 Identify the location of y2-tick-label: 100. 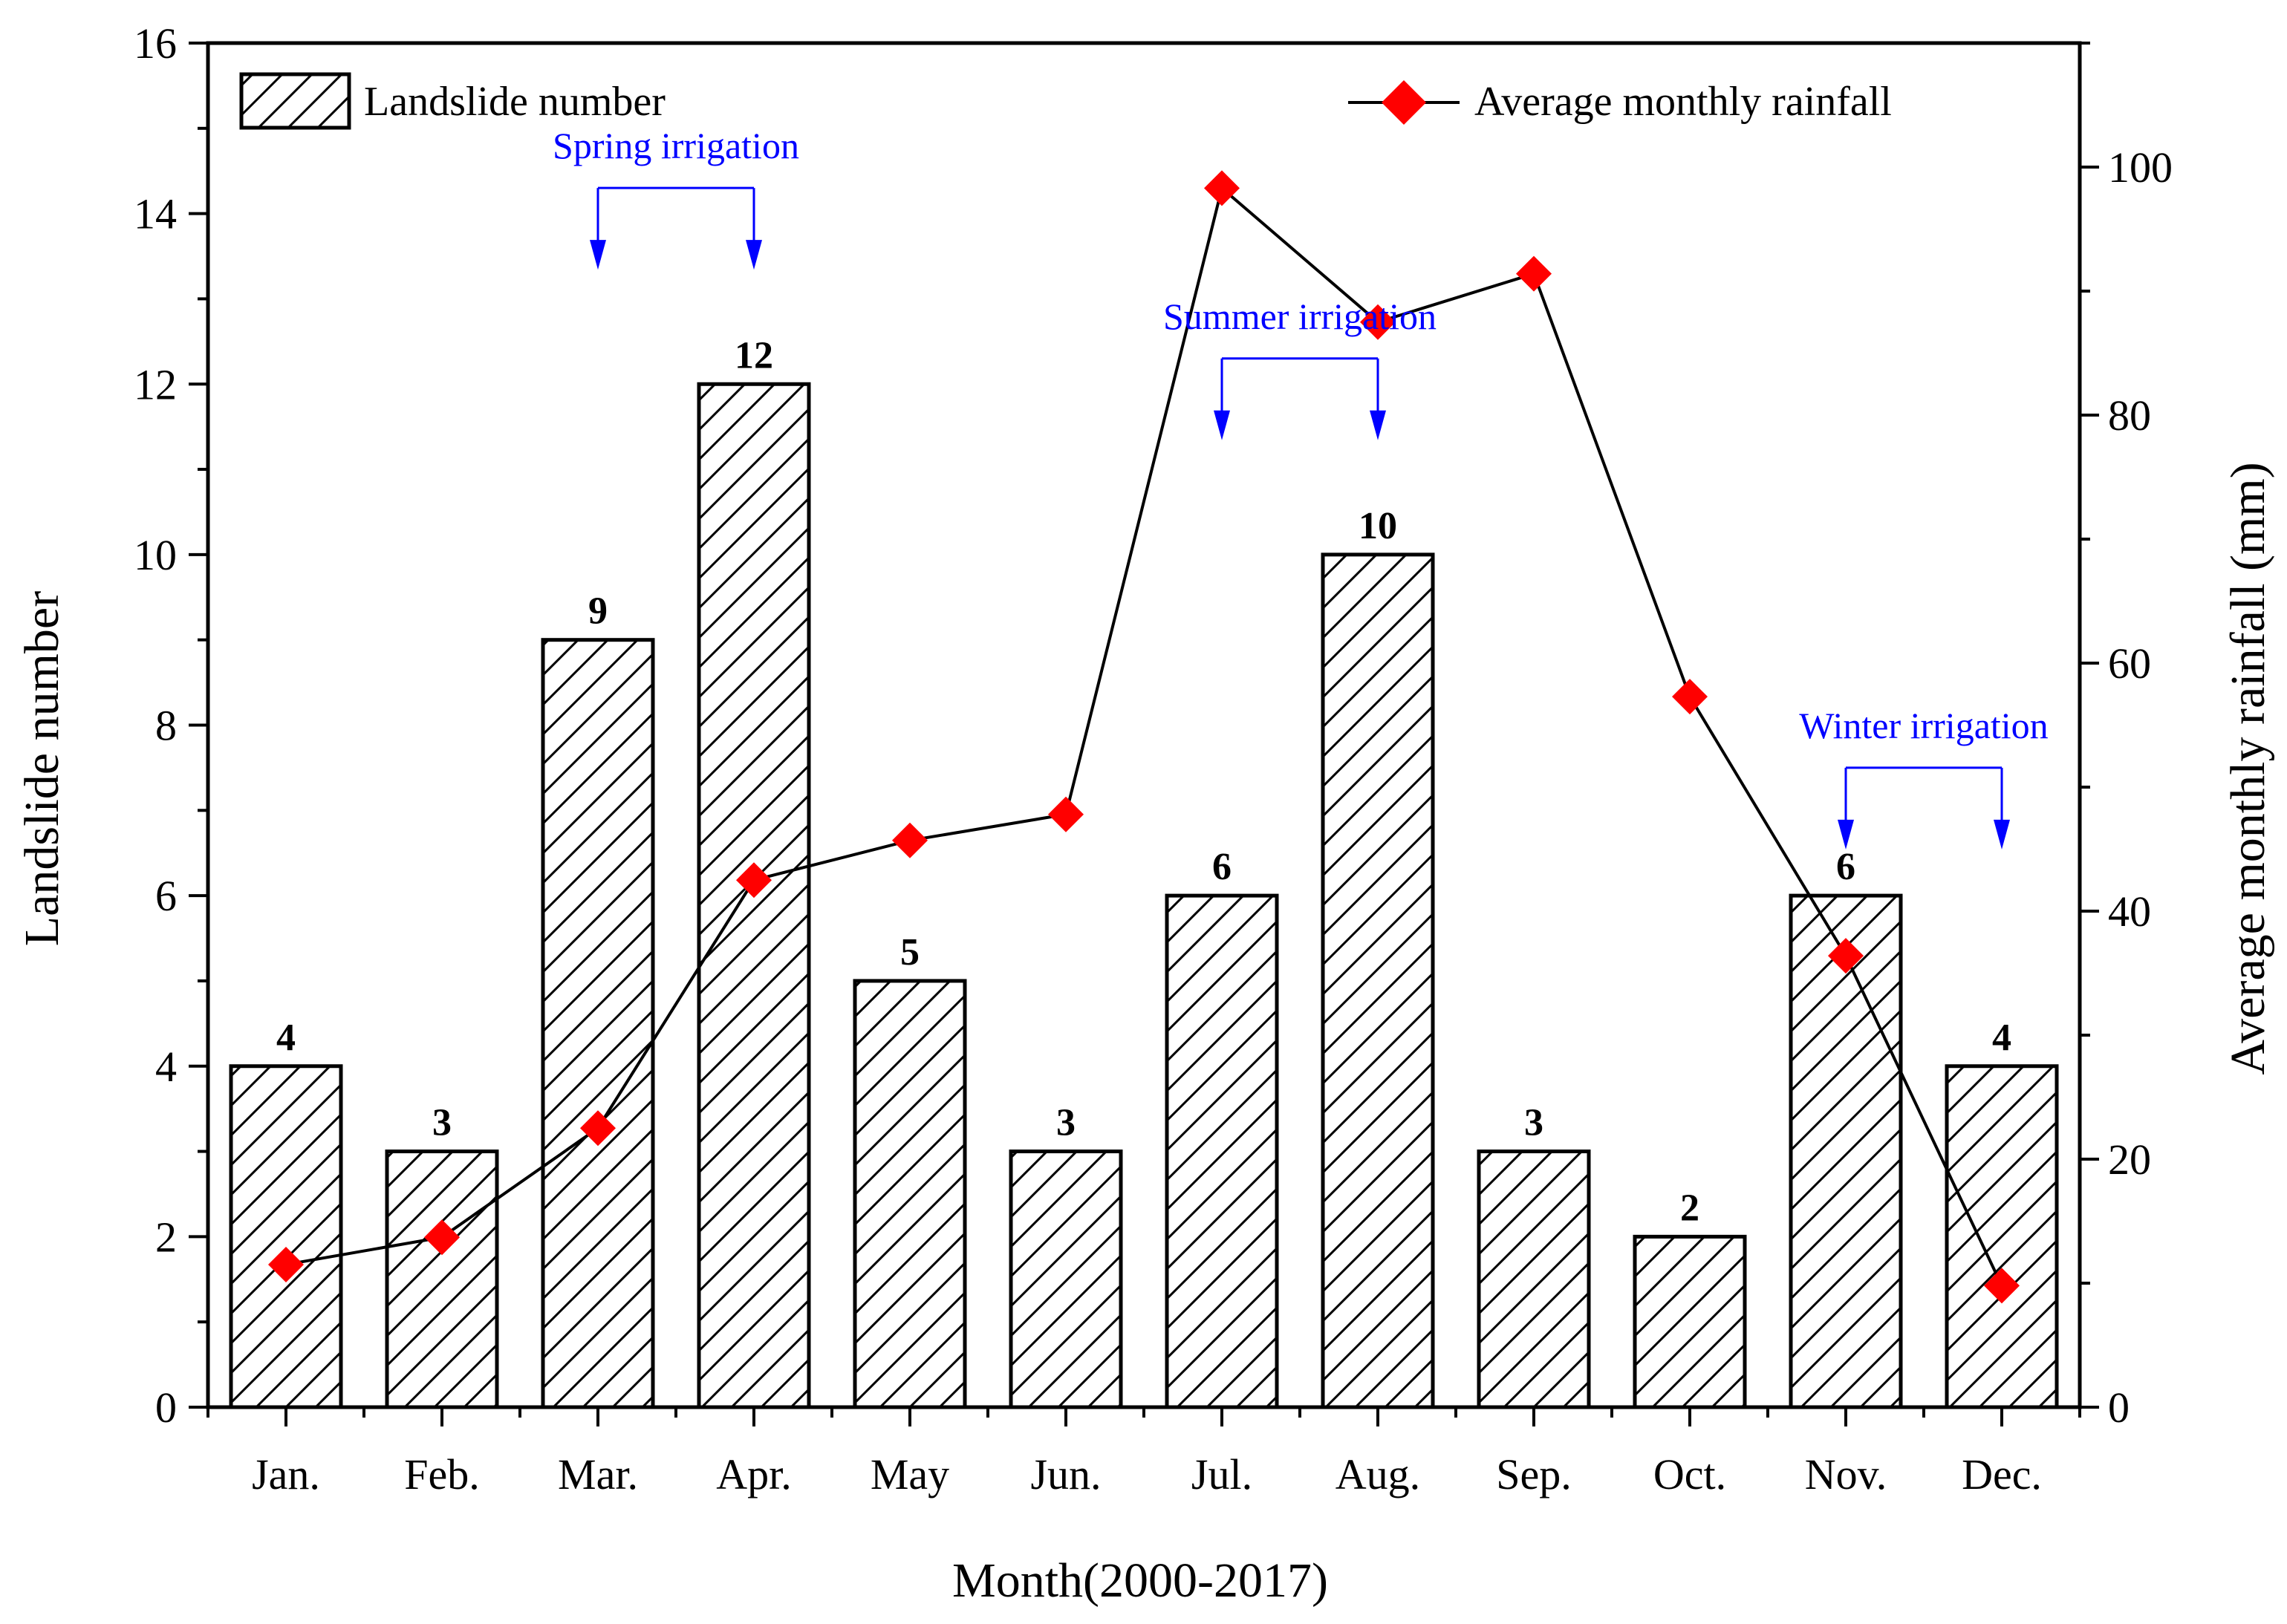
(2140, 168).